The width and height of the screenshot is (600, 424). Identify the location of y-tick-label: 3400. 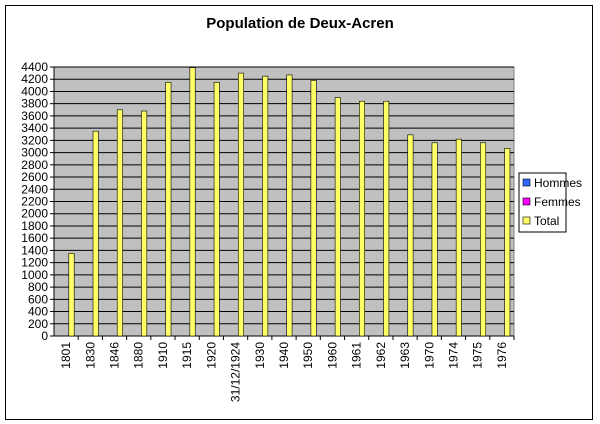
(34, 128).